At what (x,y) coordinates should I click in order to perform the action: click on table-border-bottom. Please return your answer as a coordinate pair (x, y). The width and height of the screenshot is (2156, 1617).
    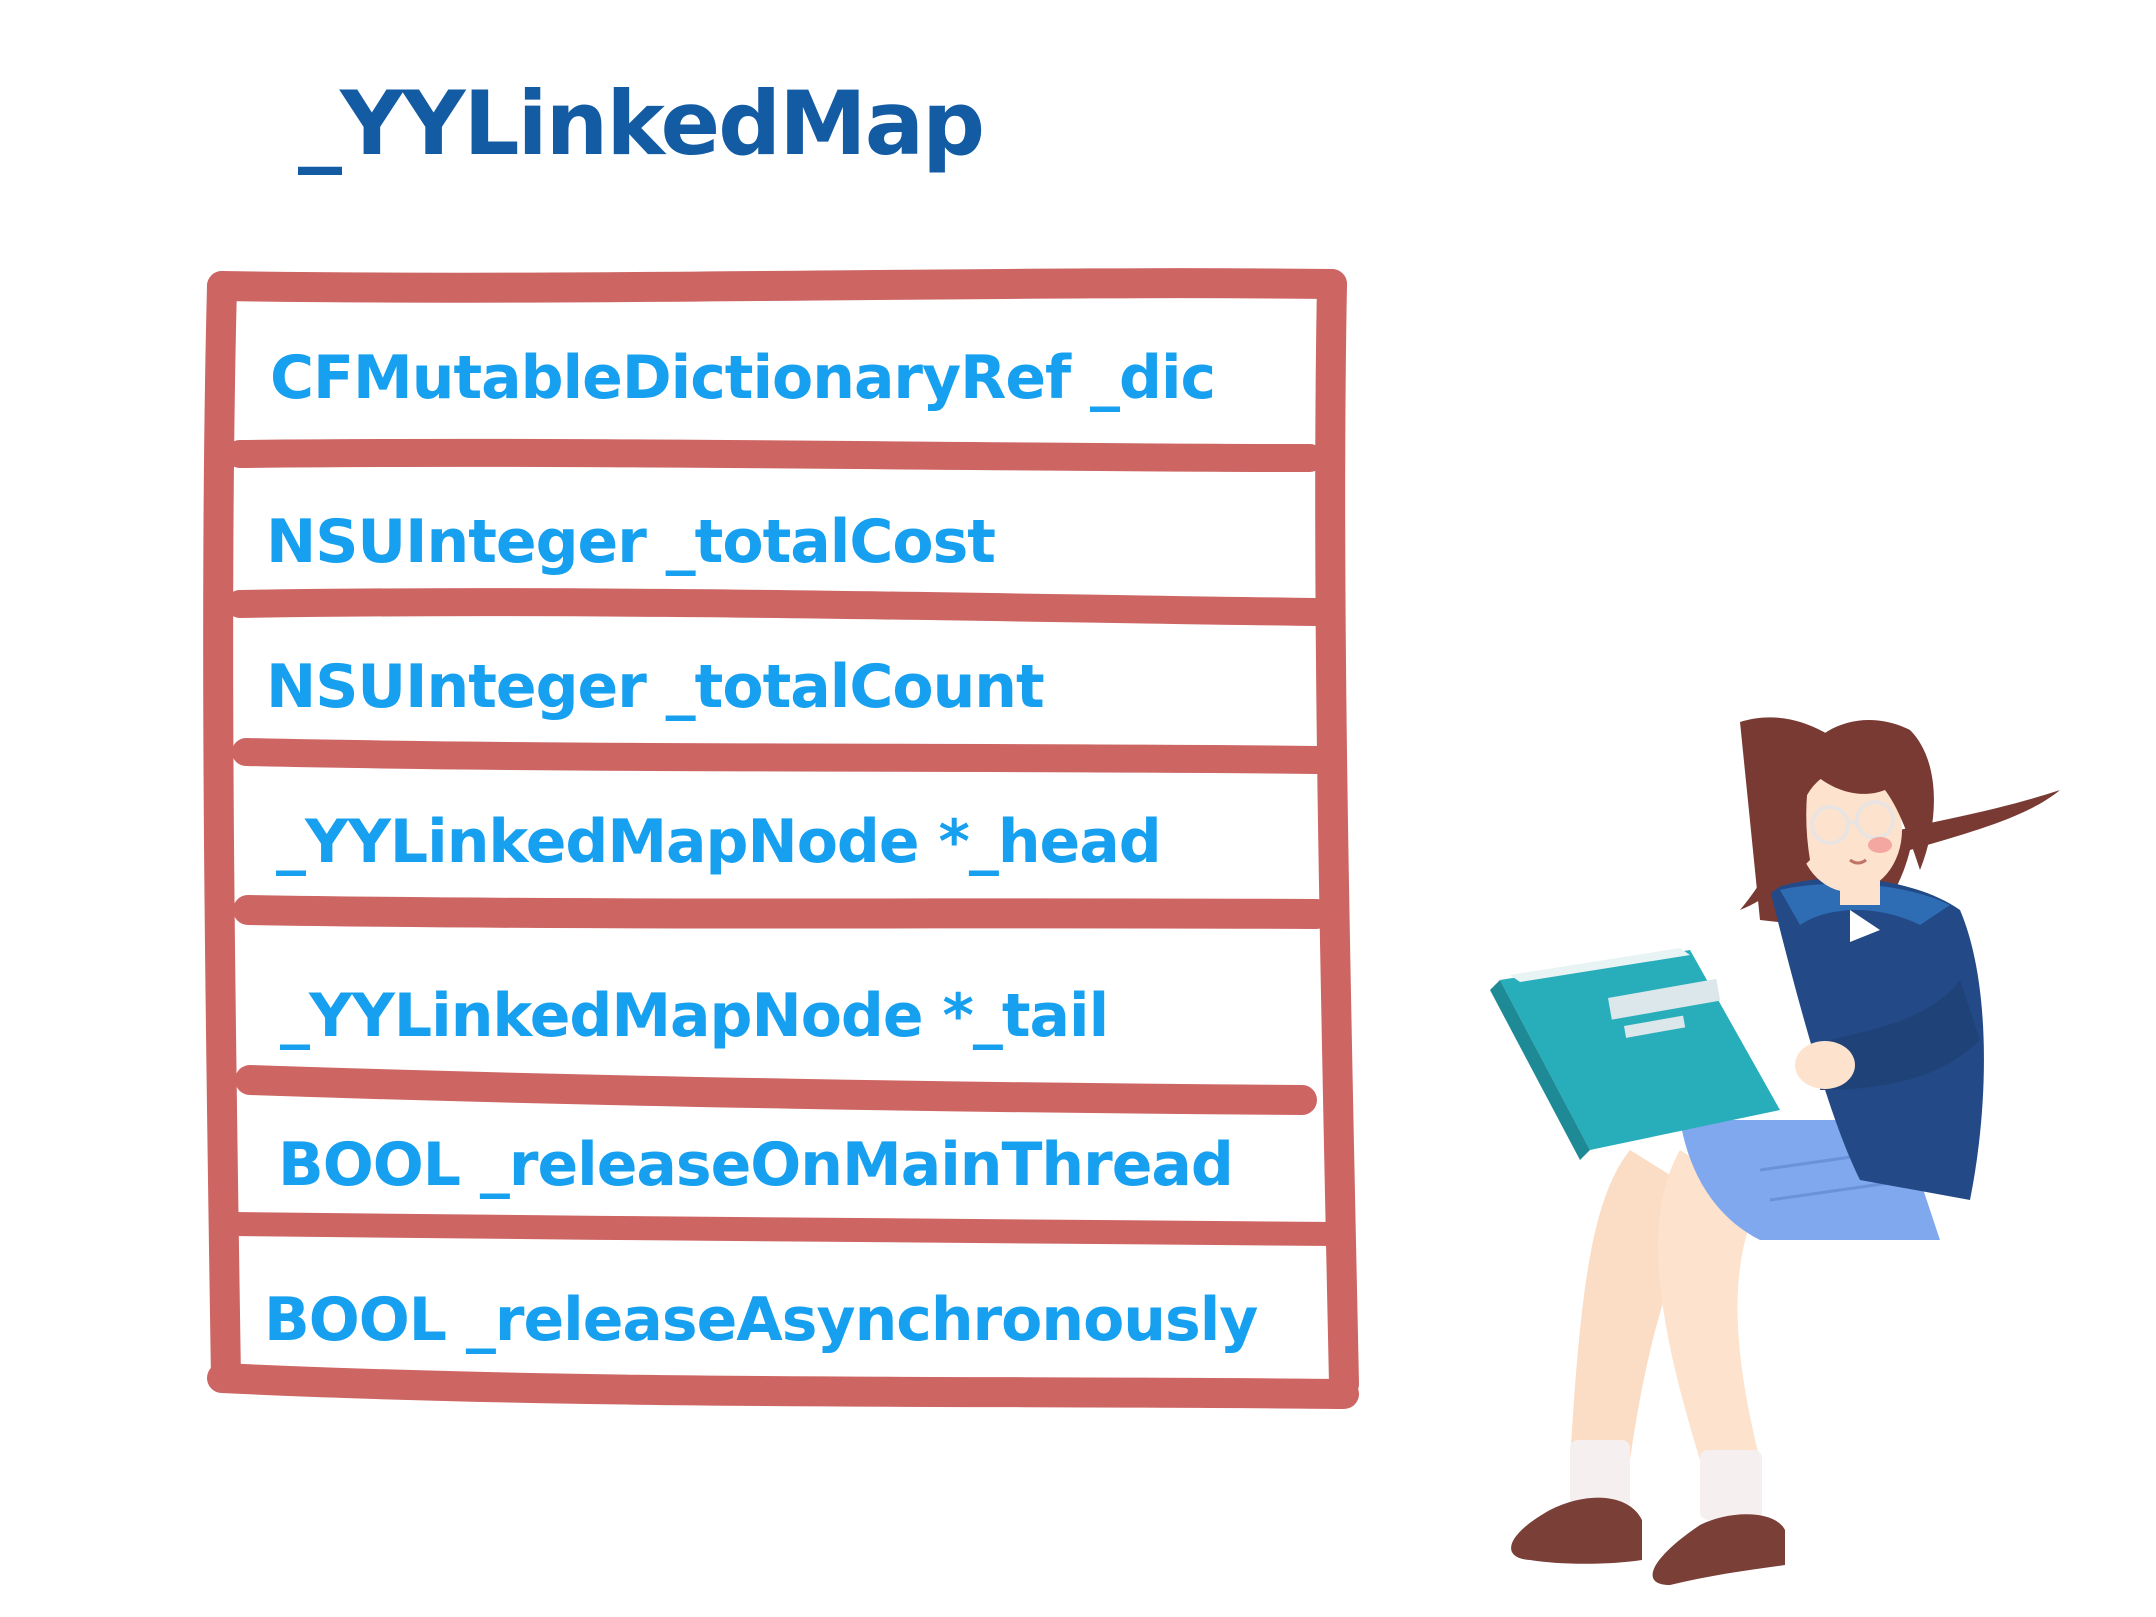
    Looking at the image, I should click on (783, 1386).